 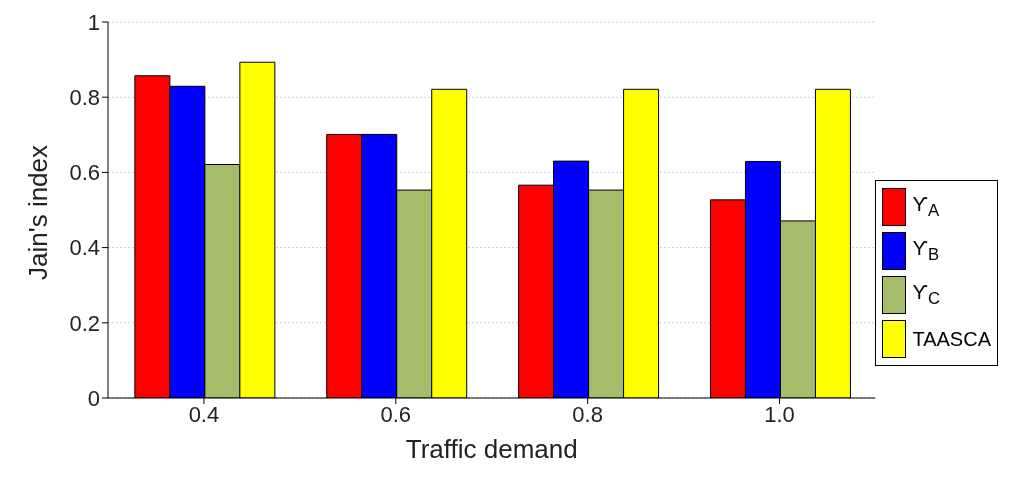 What do you see at coordinates (84, 98) in the screenshot?
I see `y-tick-label: 0.8` at bounding box center [84, 98].